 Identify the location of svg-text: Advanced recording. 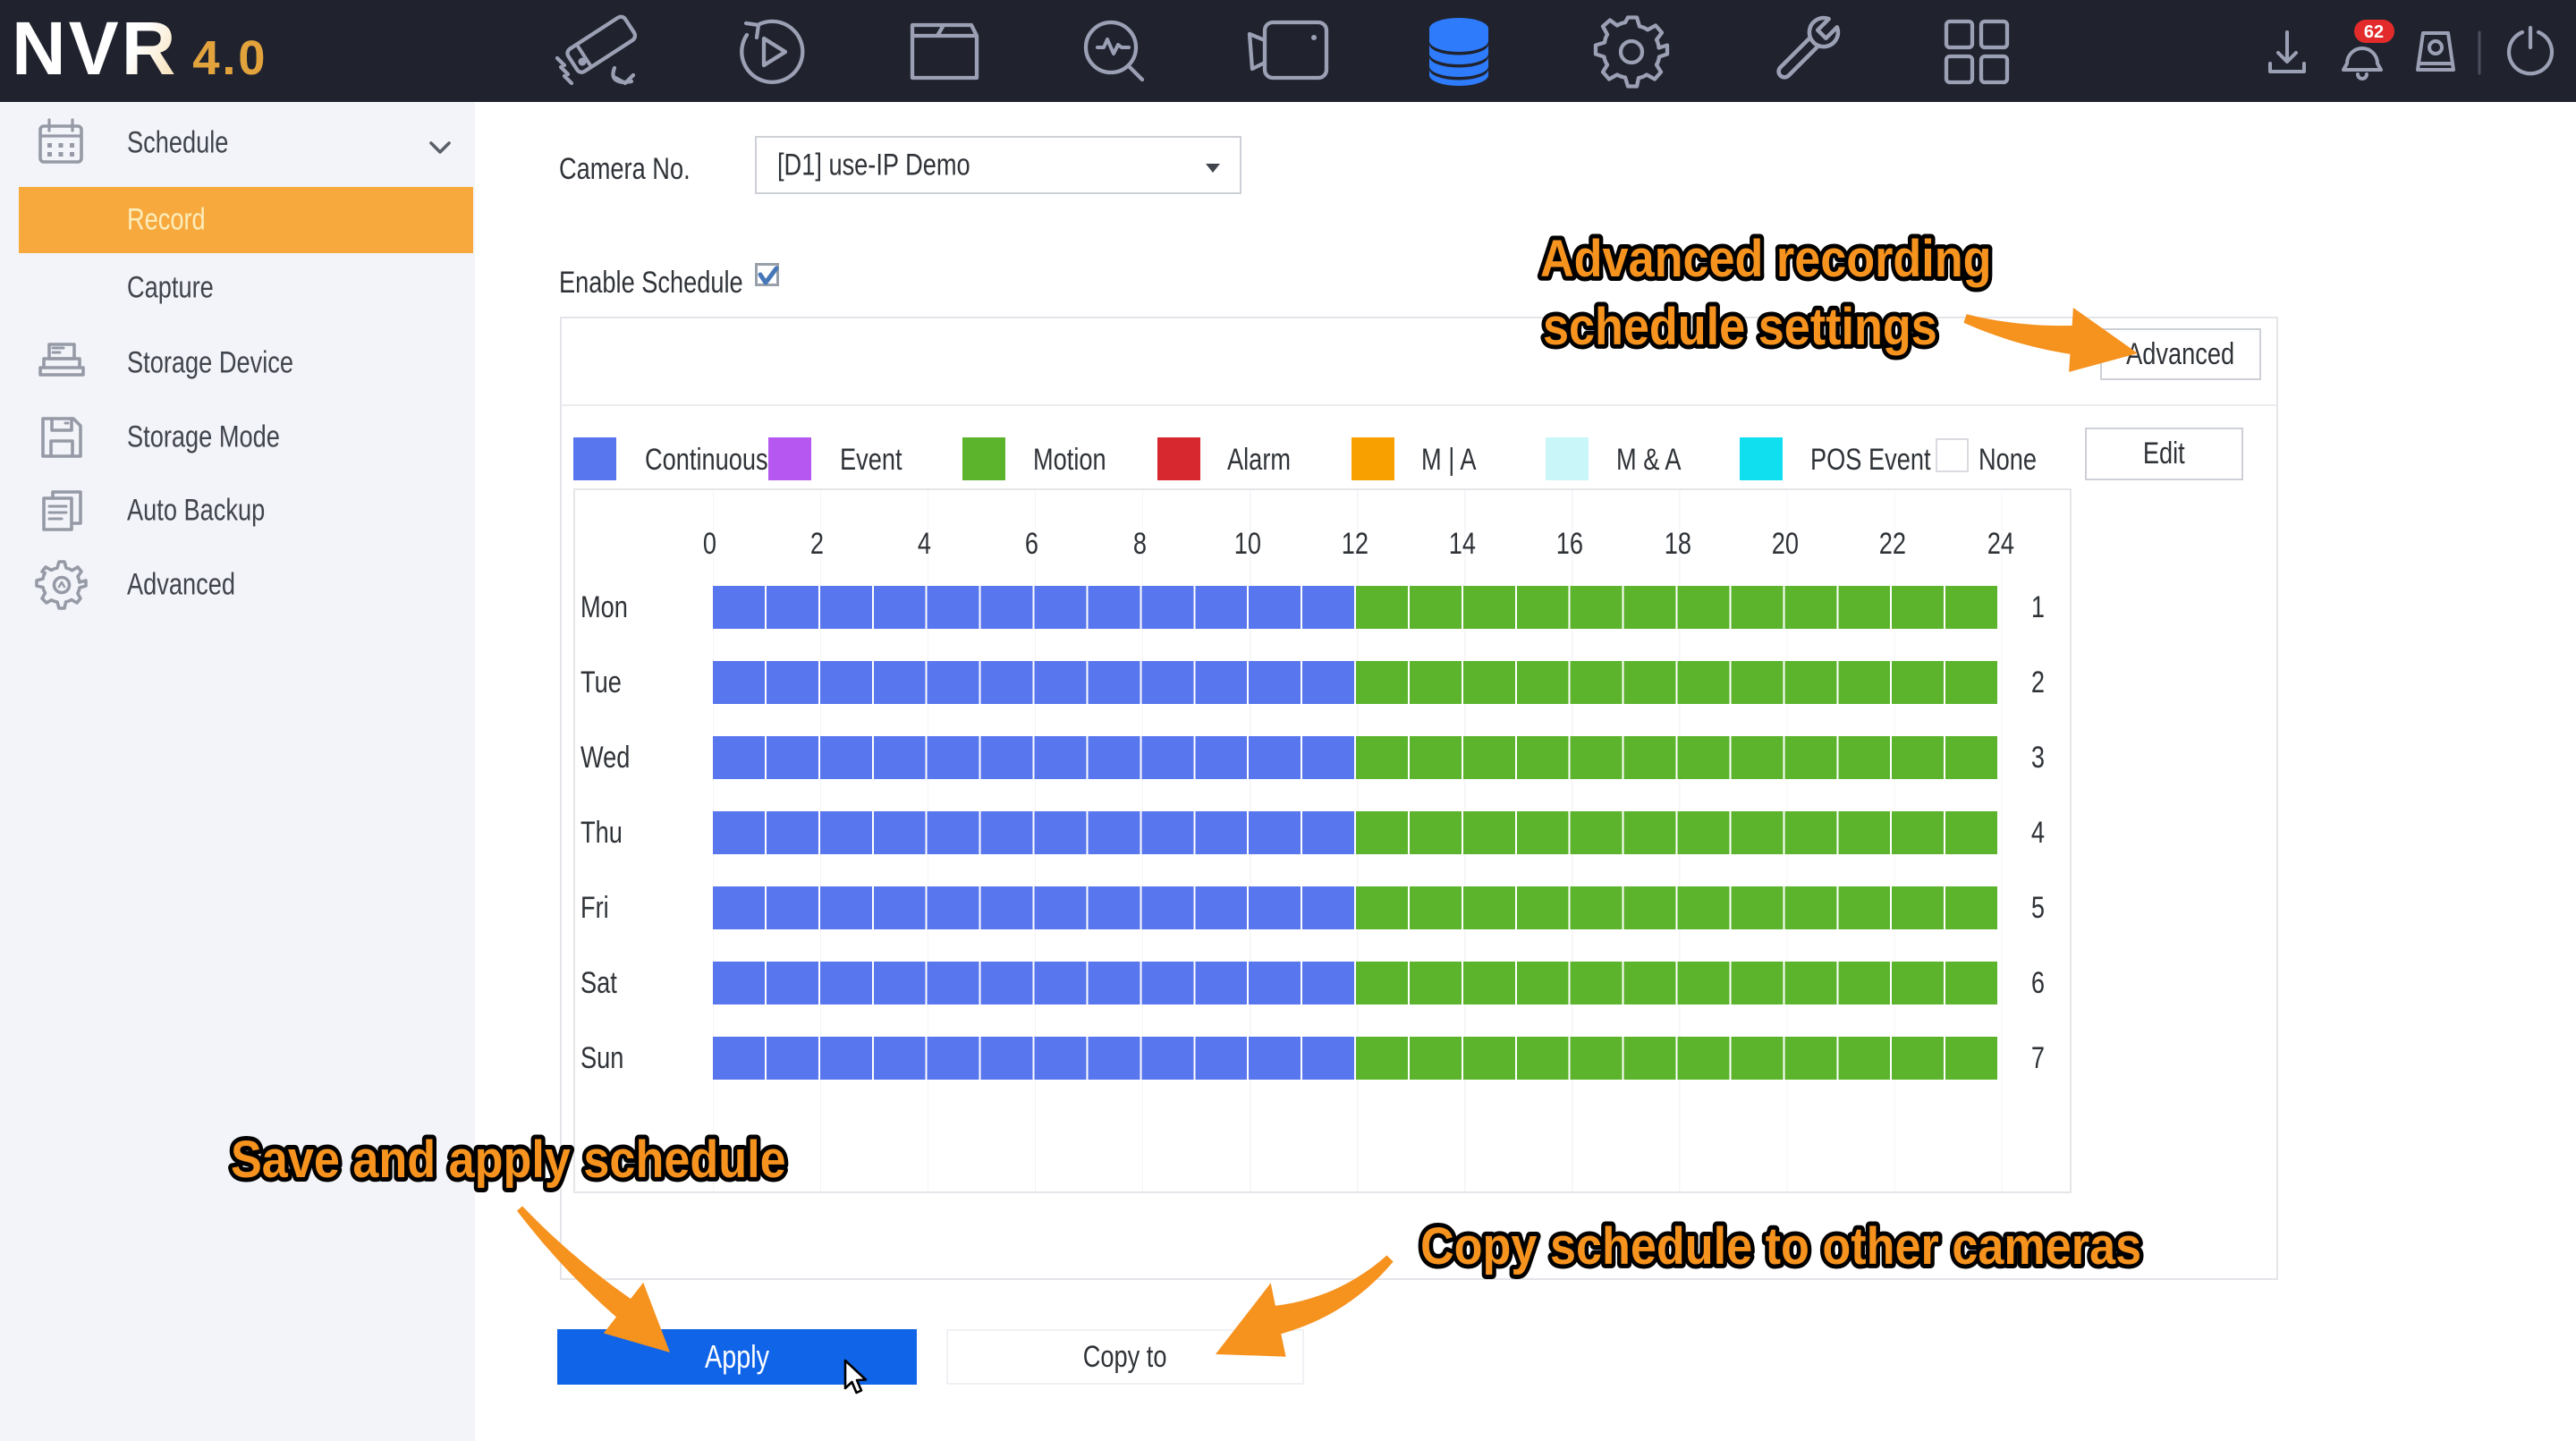
(1766, 258).